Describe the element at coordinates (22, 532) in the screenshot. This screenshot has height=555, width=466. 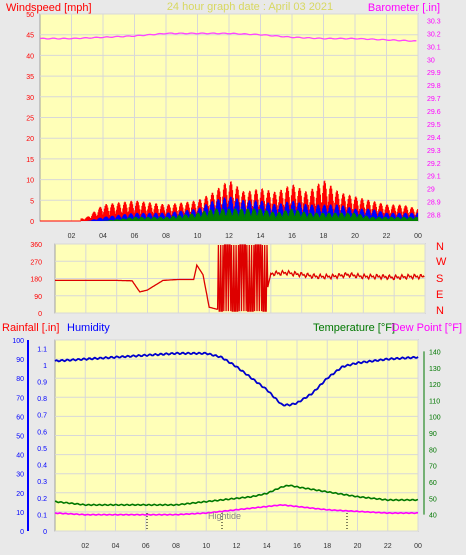
I see `rainfall-tick-label: 0` at that location.